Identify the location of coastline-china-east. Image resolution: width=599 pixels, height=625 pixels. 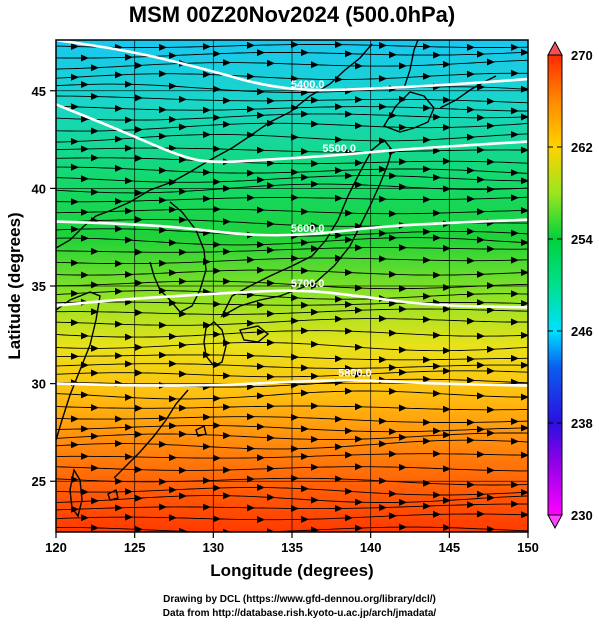
(78, 366).